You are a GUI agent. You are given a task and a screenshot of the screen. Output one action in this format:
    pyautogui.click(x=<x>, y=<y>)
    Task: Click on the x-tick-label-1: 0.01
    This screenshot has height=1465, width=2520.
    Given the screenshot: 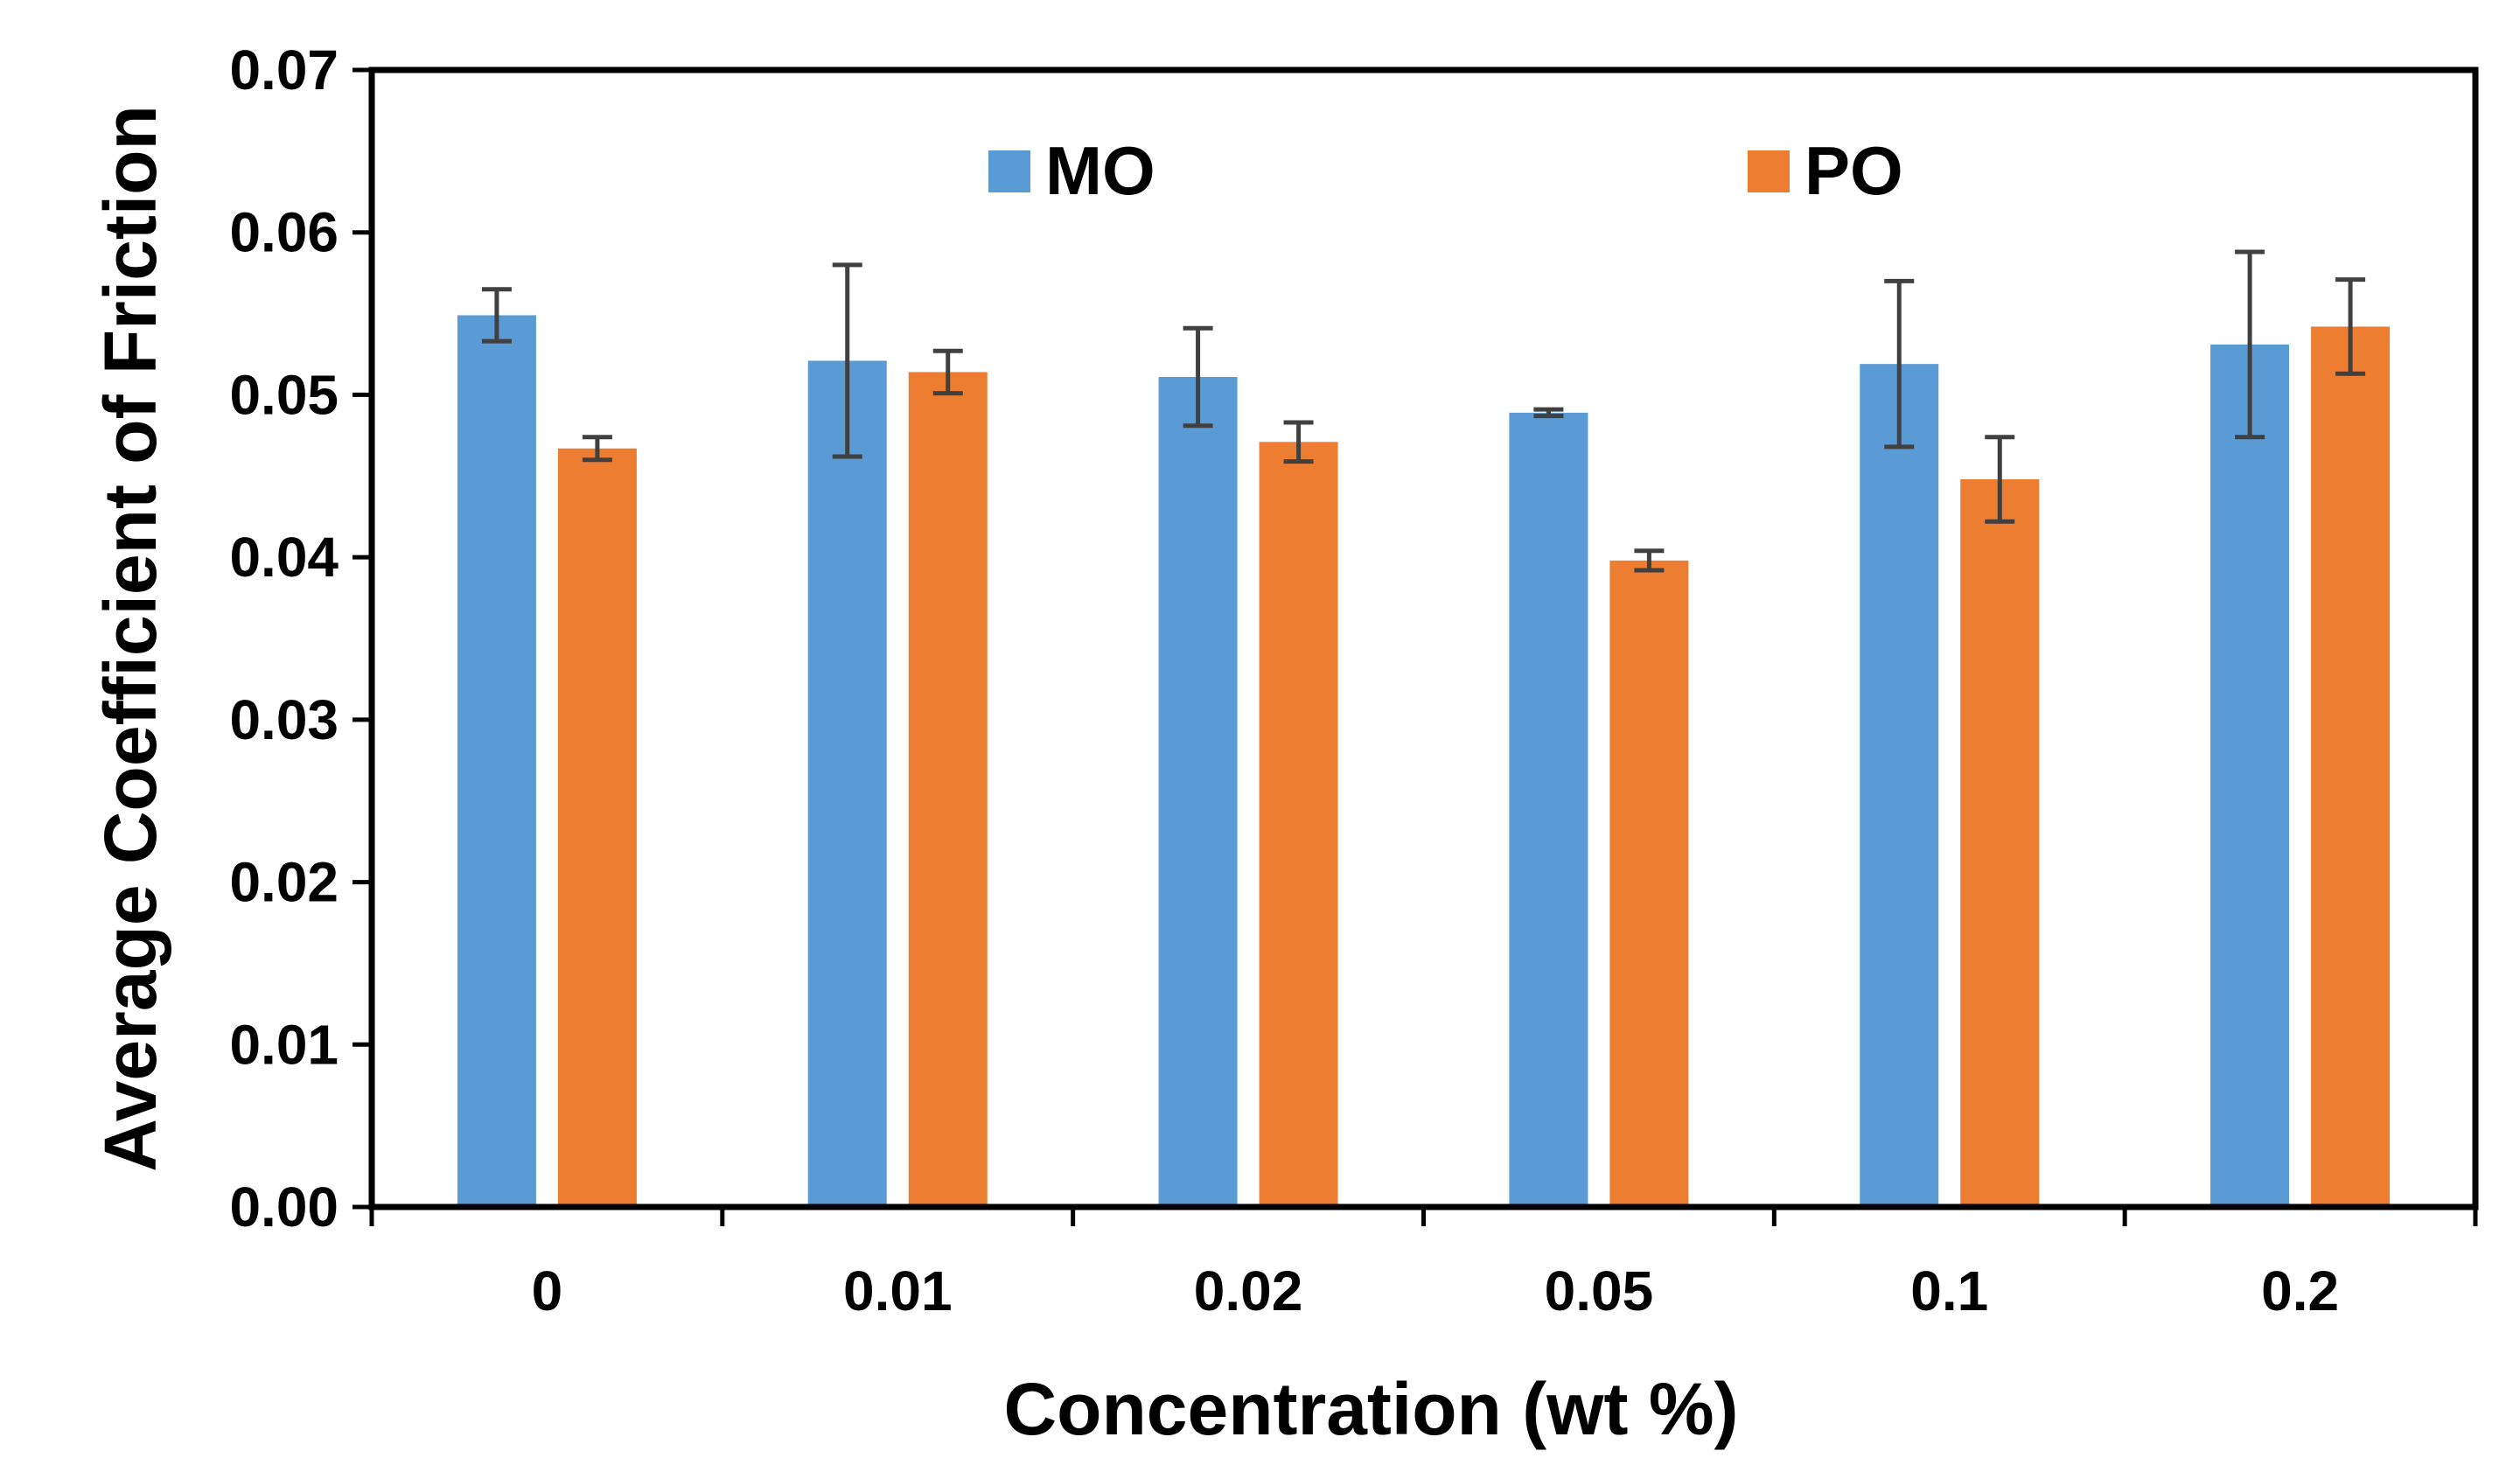 What is the action you would take?
    pyautogui.click(x=898, y=1290)
    